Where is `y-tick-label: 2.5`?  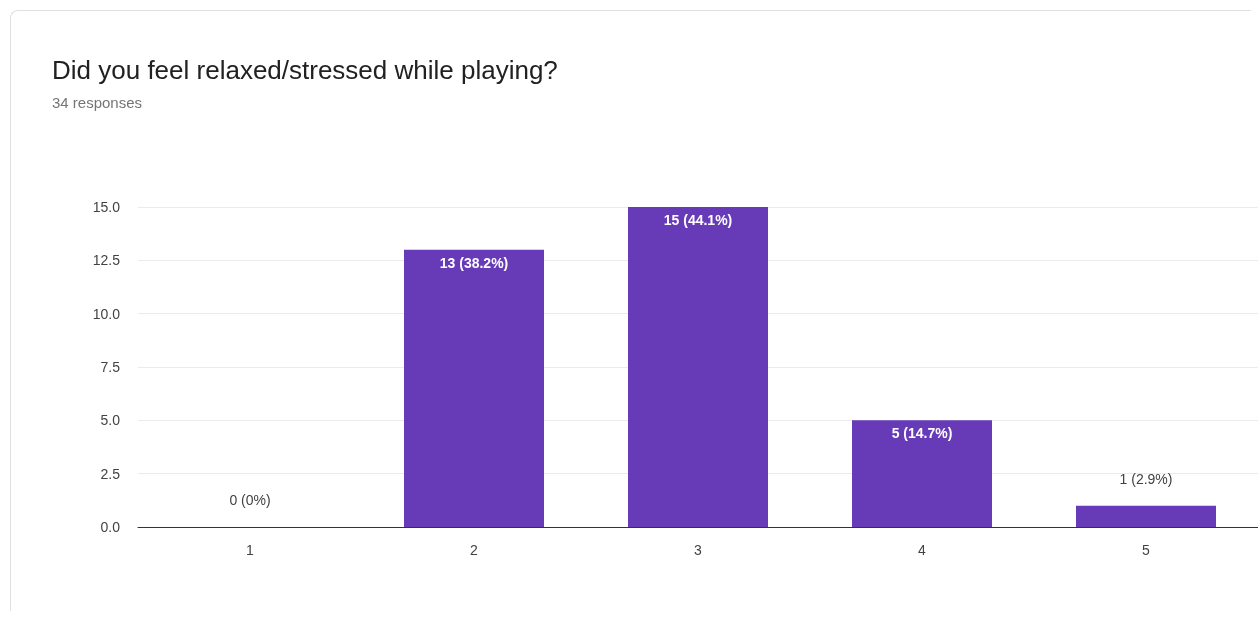
y-tick-label: 2.5 is located at coordinates (110, 473).